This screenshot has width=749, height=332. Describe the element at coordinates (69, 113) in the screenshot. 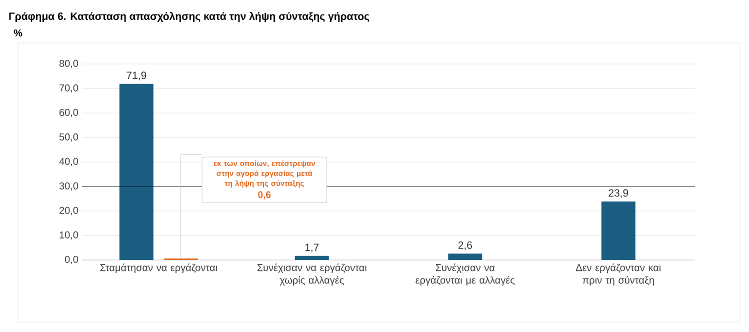

I see `y-tick-label: 60,0` at that location.